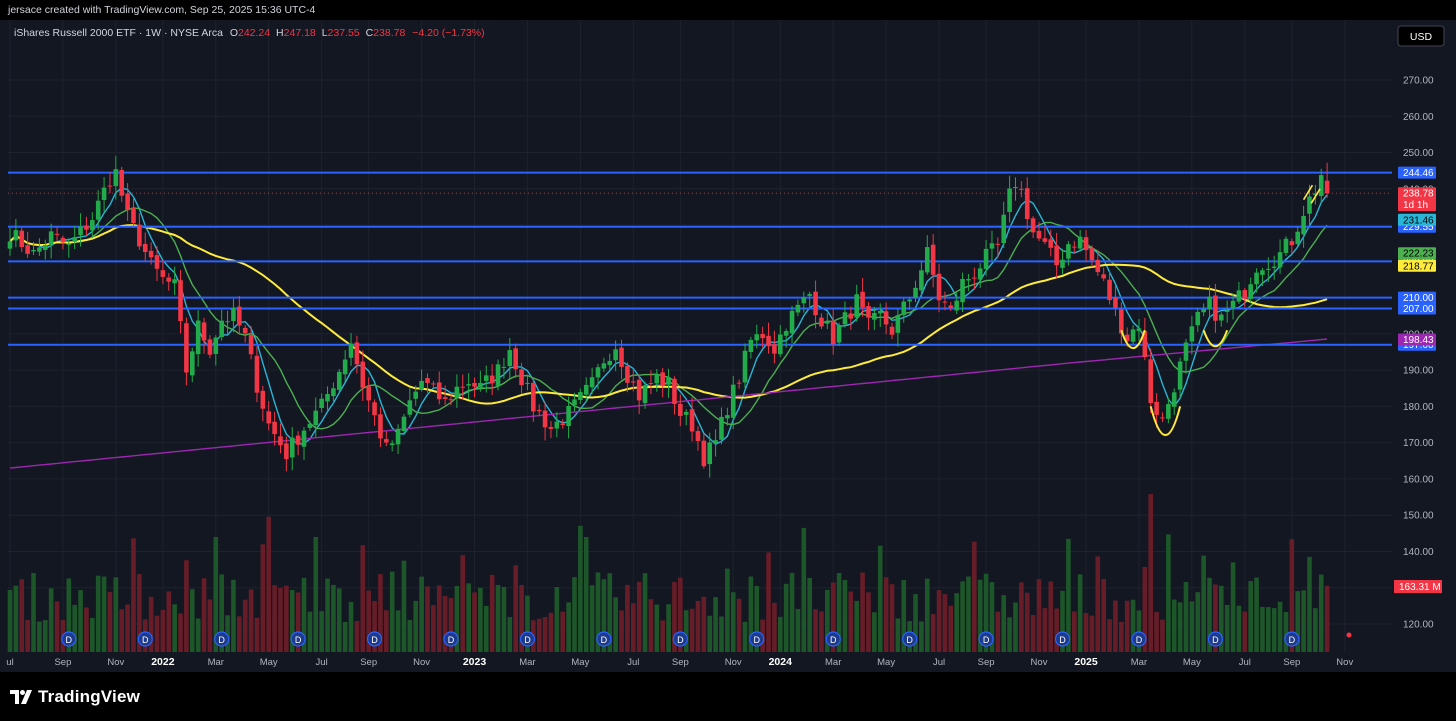 Image resolution: width=1456 pixels, height=721 pixels. I want to click on footer: TradingView, so click(728, 696).